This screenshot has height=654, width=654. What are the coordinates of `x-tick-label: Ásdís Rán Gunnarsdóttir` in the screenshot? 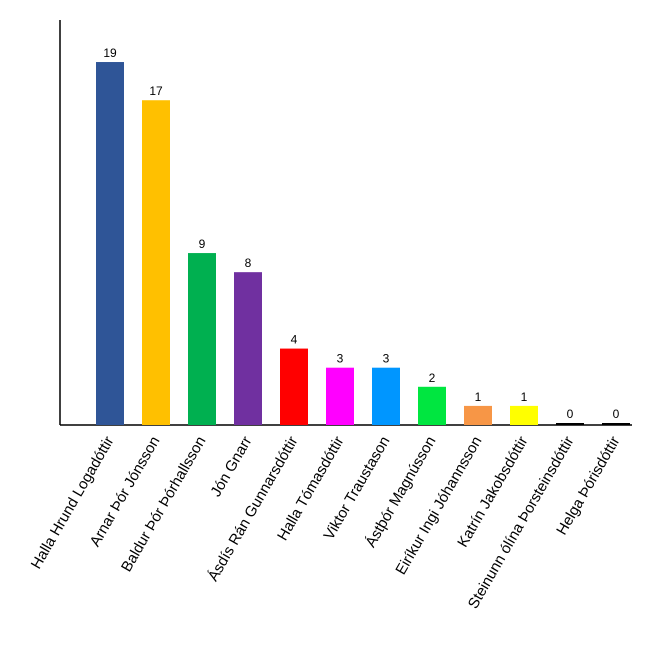 It's located at (253, 508).